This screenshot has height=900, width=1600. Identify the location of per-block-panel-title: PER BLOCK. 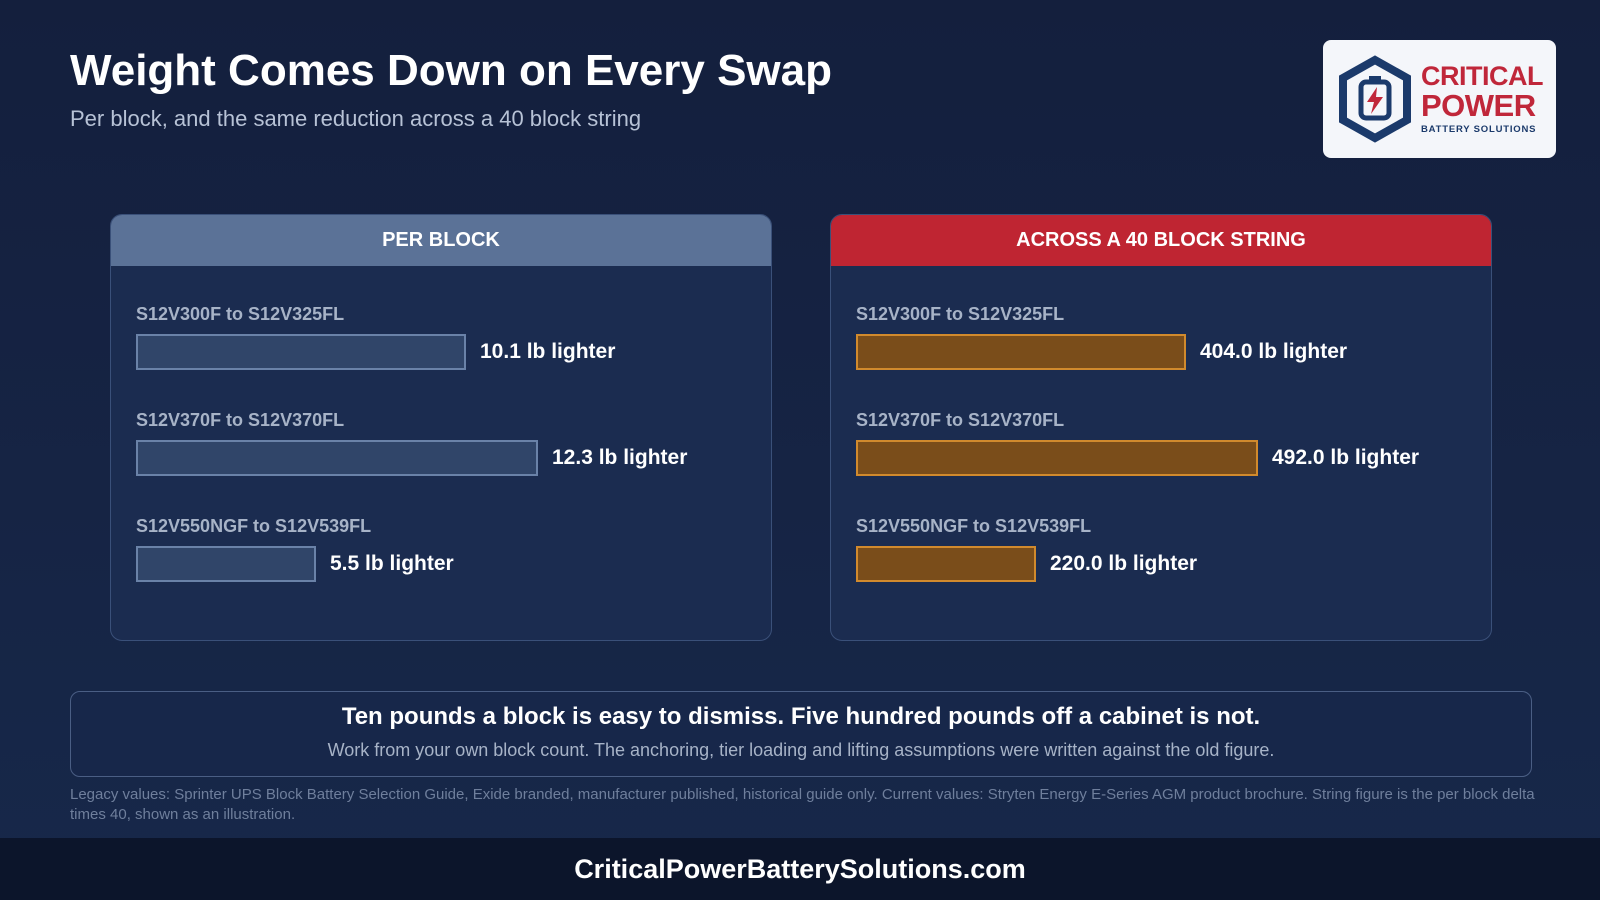
(441, 240).